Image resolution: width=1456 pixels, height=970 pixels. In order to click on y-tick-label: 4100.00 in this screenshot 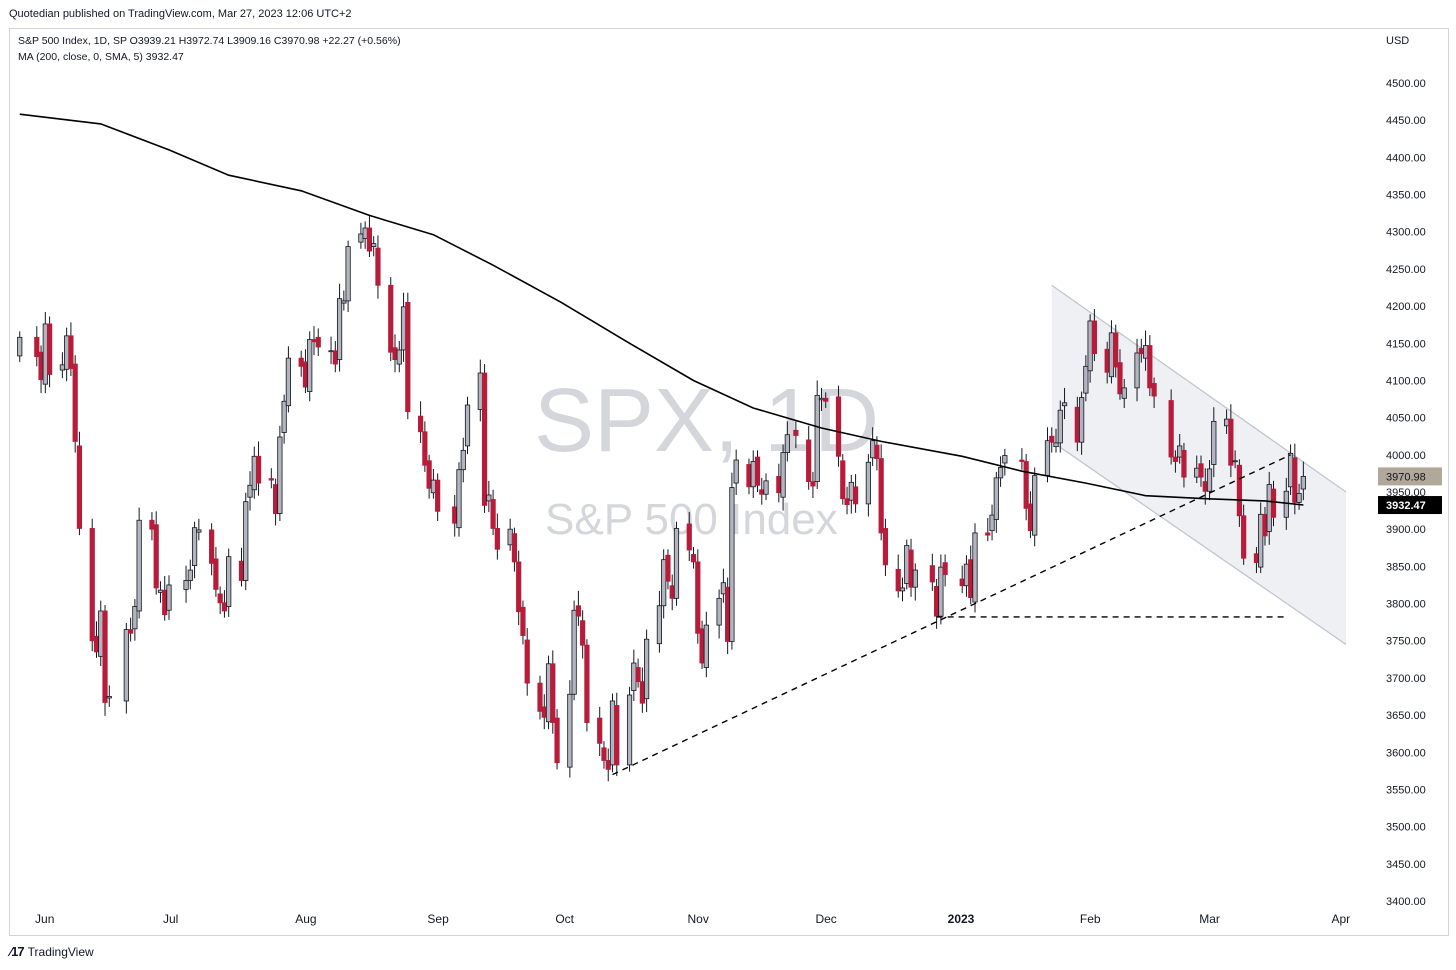, I will do `click(1406, 381)`.